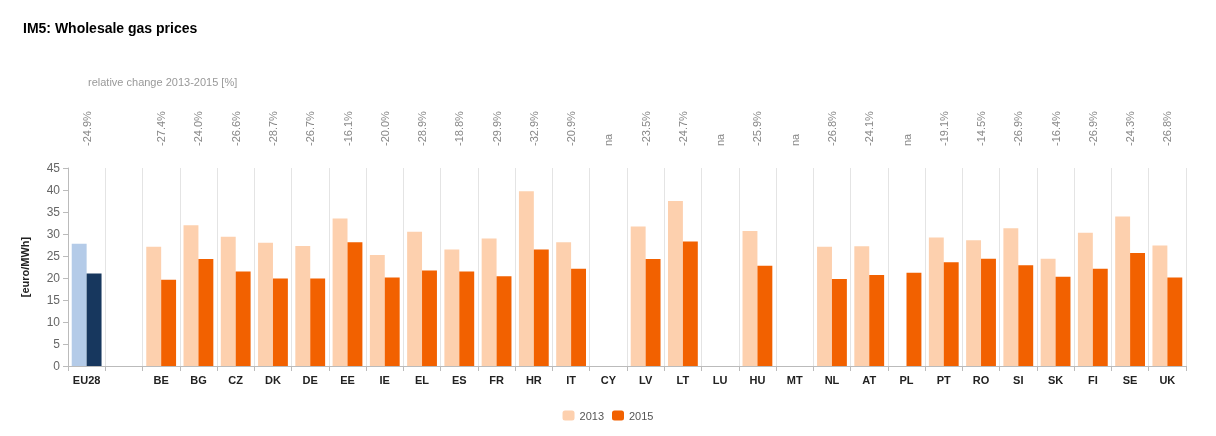 The image size is (1216, 436). What do you see at coordinates (53, 212) in the screenshot?
I see `y-tick-label: 35` at bounding box center [53, 212].